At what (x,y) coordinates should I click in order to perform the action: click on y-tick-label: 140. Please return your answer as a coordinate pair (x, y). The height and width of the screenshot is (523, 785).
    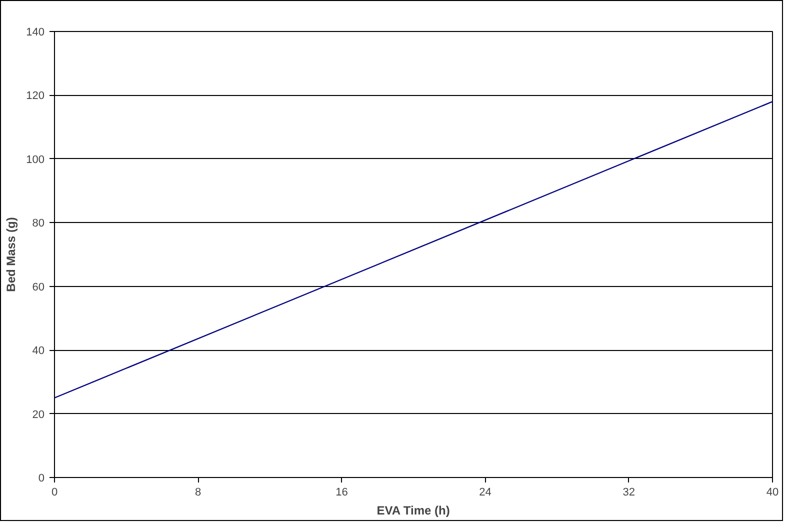
    Looking at the image, I should click on (35, 32).